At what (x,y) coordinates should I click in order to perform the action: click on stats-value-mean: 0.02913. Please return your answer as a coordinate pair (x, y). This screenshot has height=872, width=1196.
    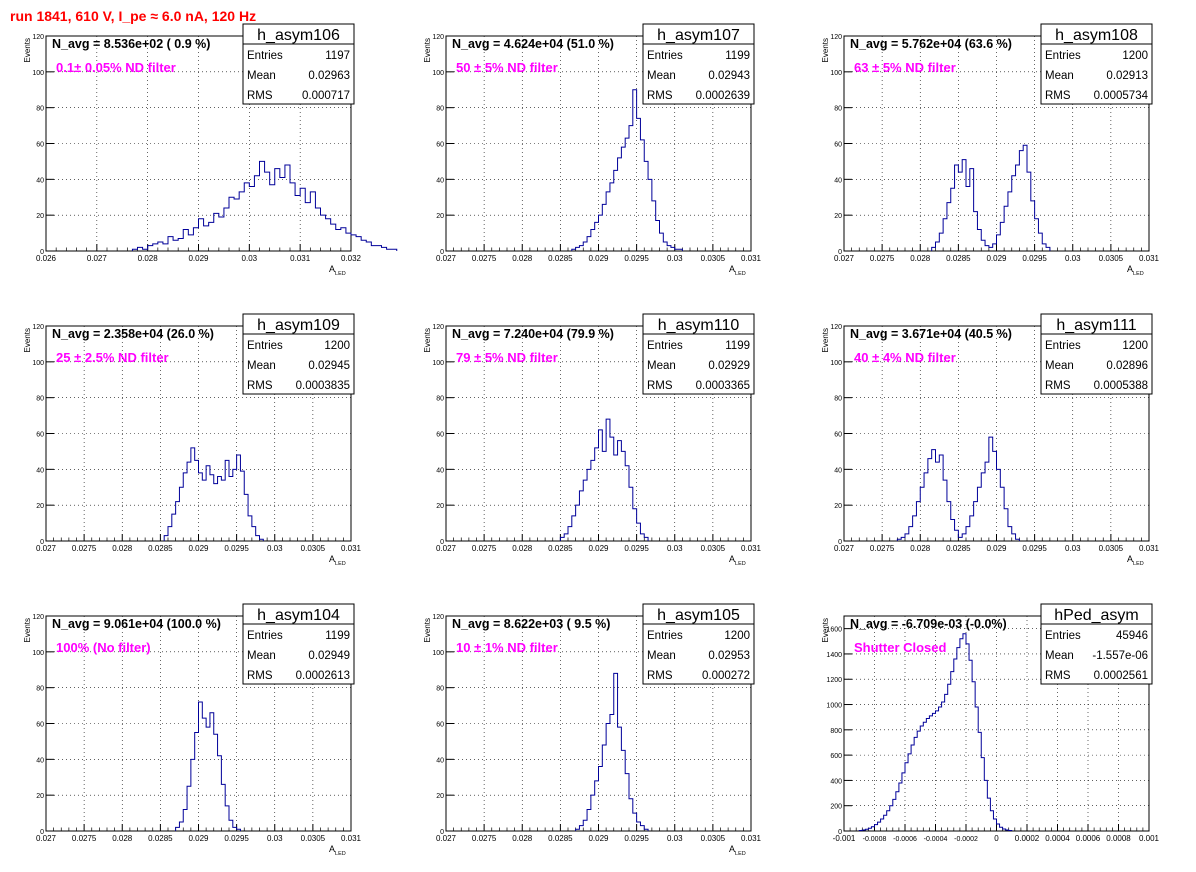
    Looking at the image, I should click on (1127, 76).